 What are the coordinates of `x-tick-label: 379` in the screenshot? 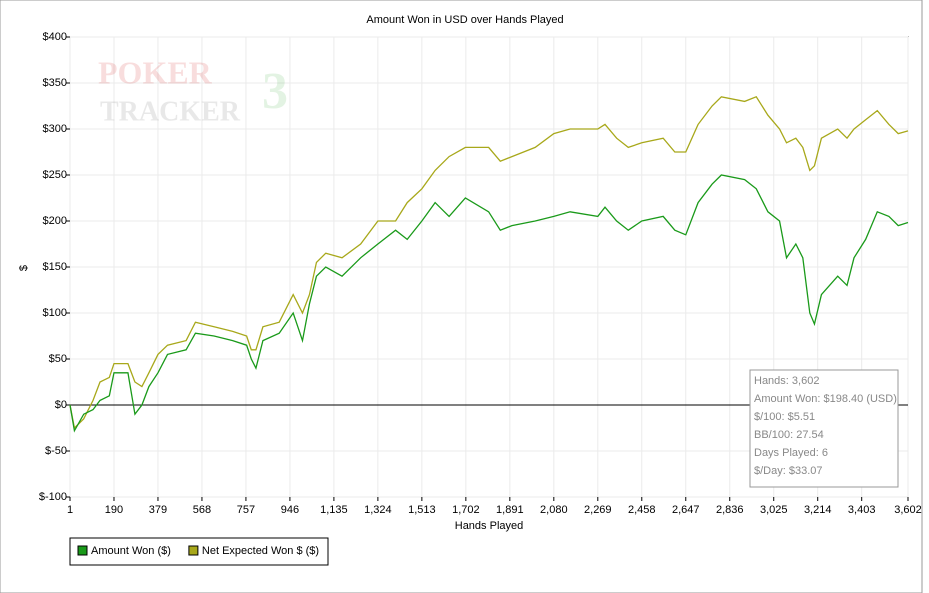 It's located at (158, 510).